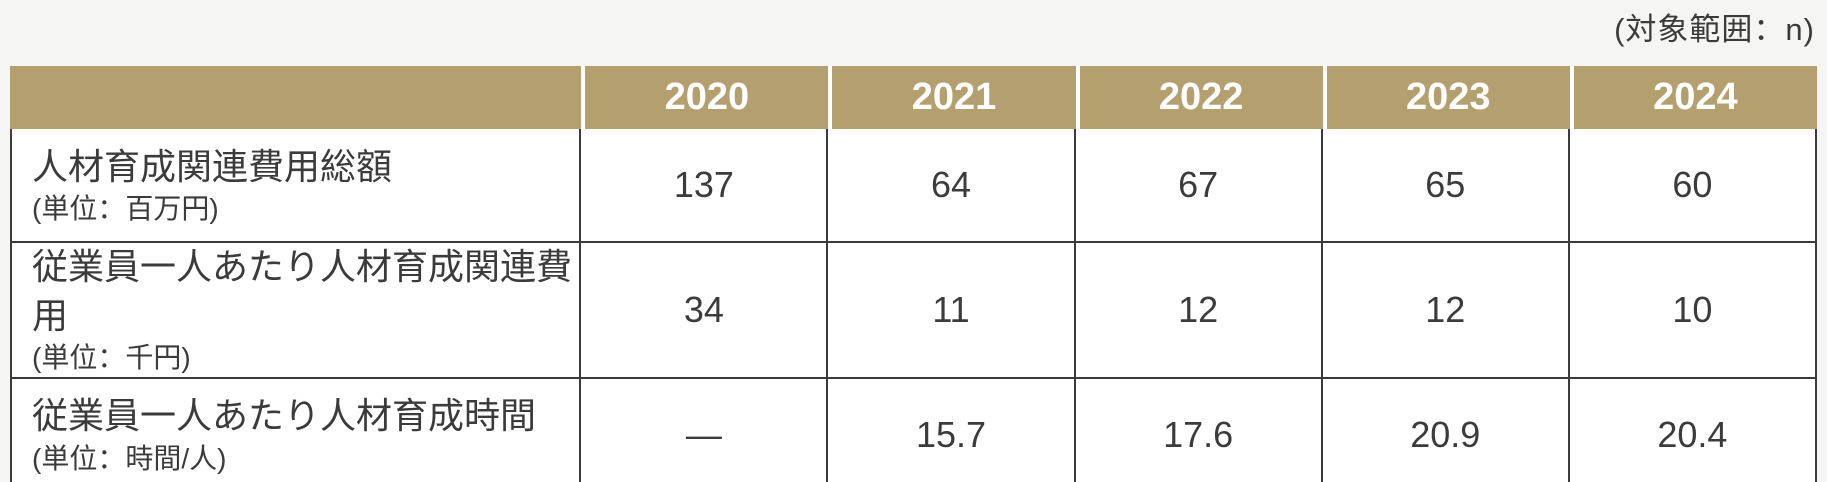 The height and width of the screenshot is (482, 1827). Describe the element at coordinates (1693, 430) in the screenshot. I see `value-cell: 20.4` at that location.